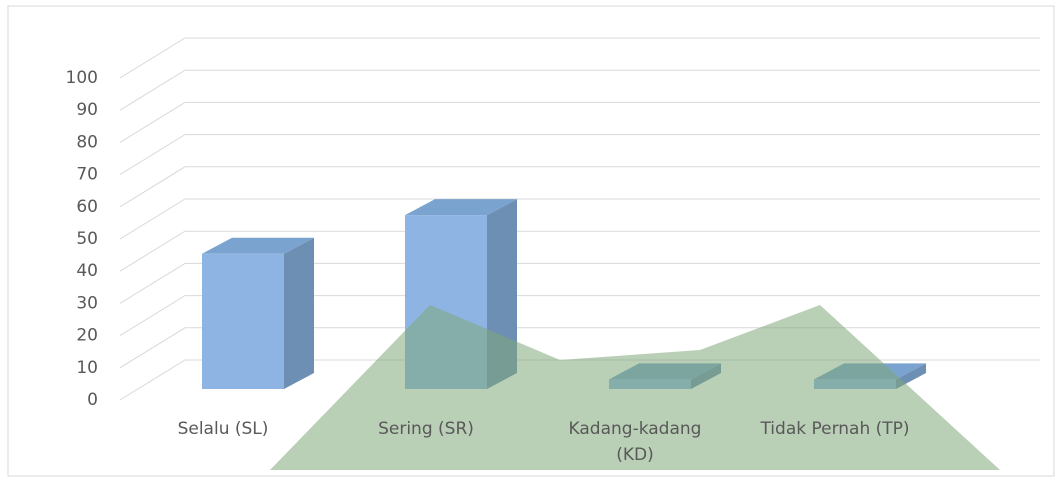 Image resolution: width=1061 pixels, height=478 pixels. I want to click on bar, so click(243, 321).